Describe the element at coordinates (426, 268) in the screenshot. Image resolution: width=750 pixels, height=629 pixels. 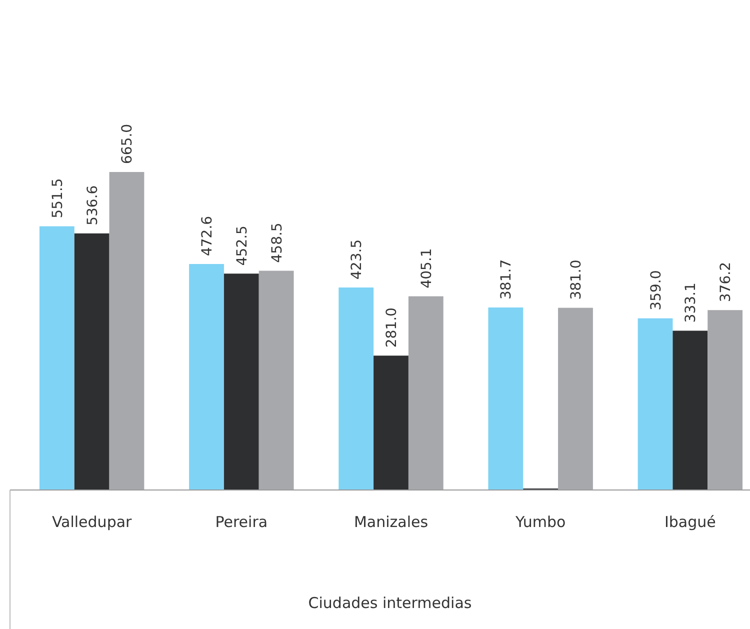
I see `data-label: 405.1` at that location.